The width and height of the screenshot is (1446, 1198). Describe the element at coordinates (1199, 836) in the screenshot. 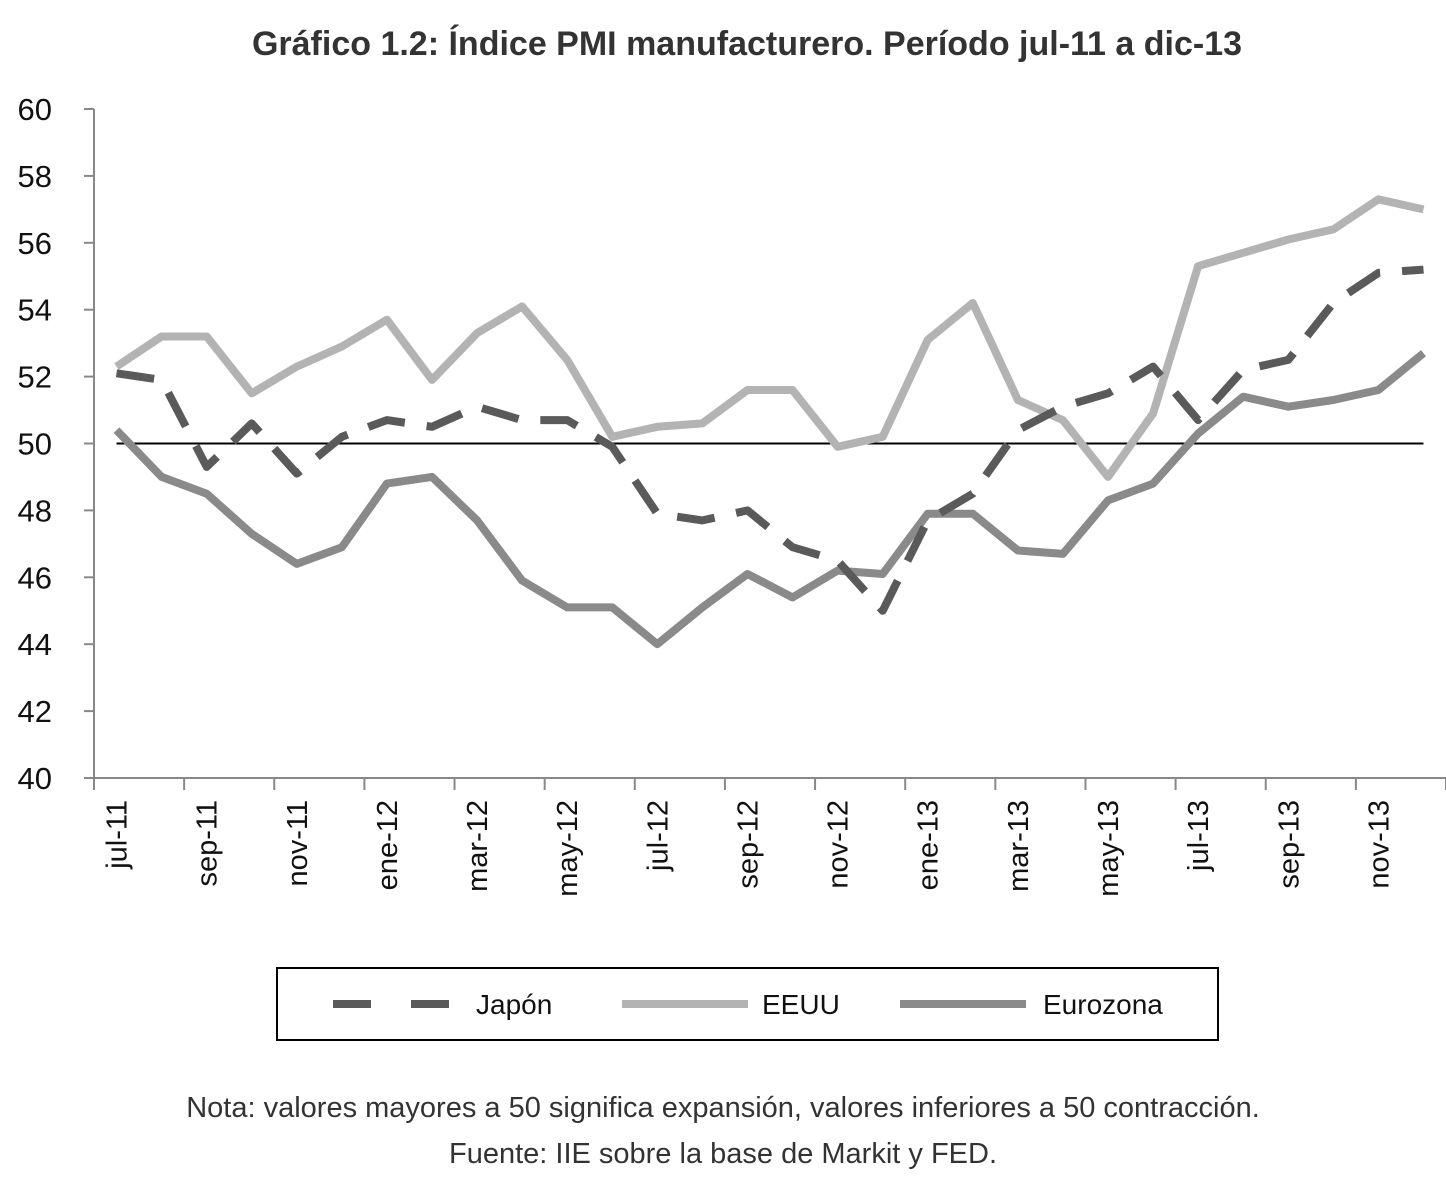

I see `x-tick-label: jul-13` at that location.